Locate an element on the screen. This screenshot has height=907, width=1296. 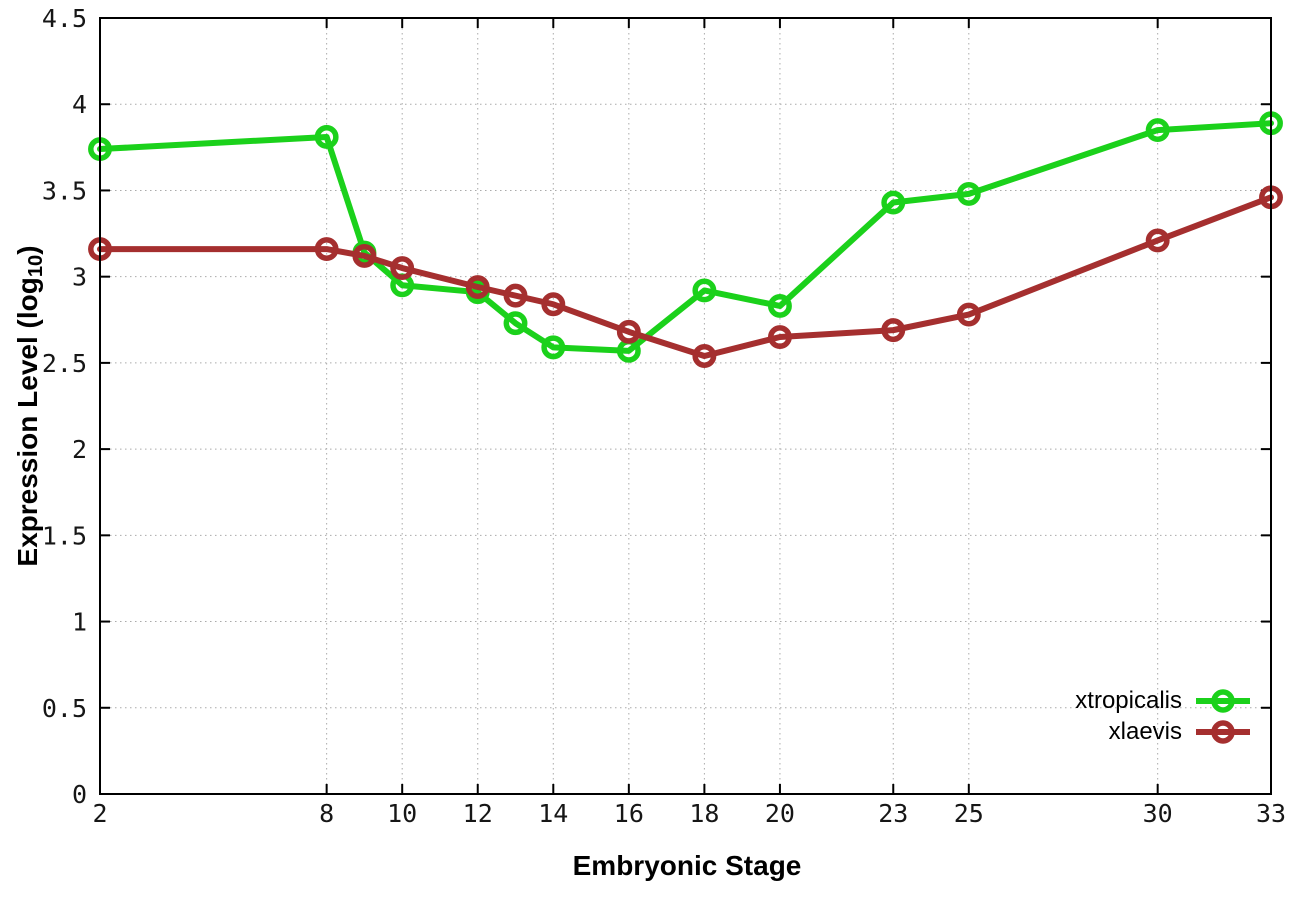
legend-item: xtropicalis is located at coordinates (1163, 701).